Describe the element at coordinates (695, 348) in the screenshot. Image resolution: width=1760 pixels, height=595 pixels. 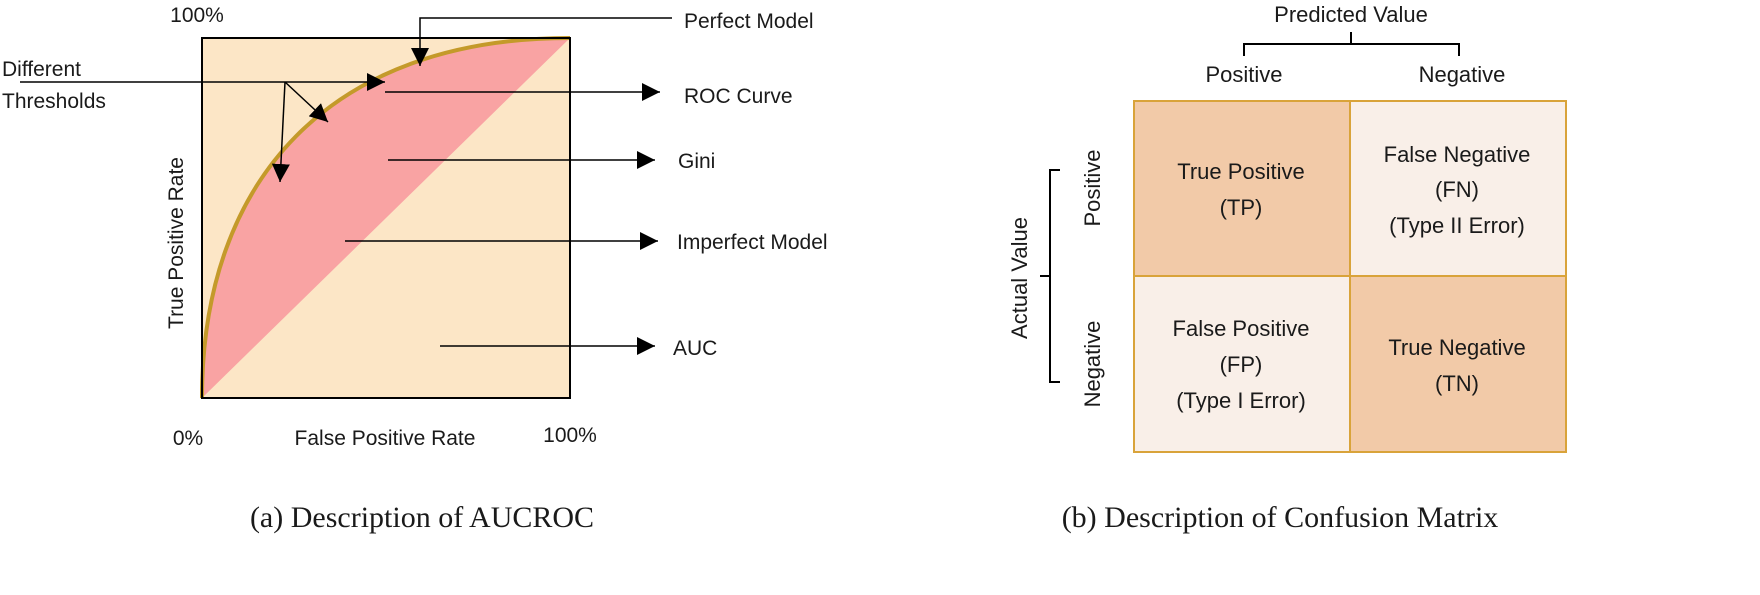
I see `auc-label: AUC` at that location.